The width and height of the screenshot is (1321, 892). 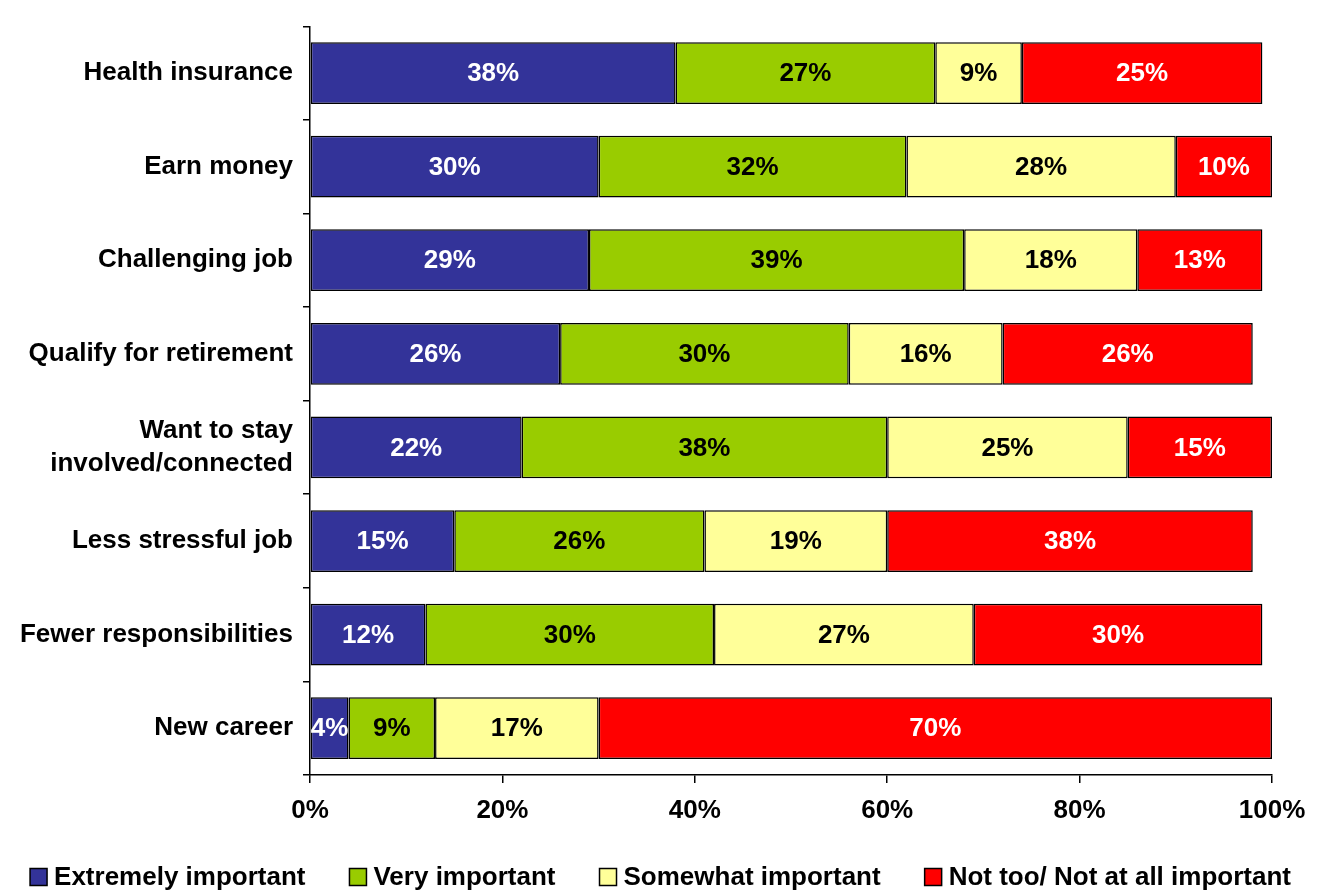 What do you see at coordinates (516, 727) in the screenshot?
I see `data-label: 17%` at bounding box center [516, 727].